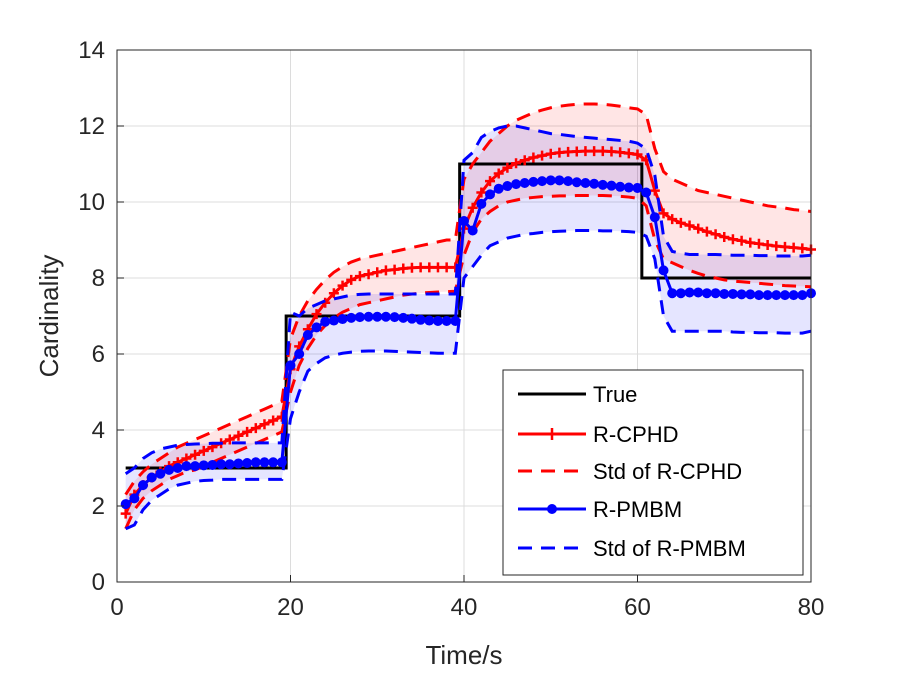  I want to click on y-tick-label: 2, so click(98, 506).